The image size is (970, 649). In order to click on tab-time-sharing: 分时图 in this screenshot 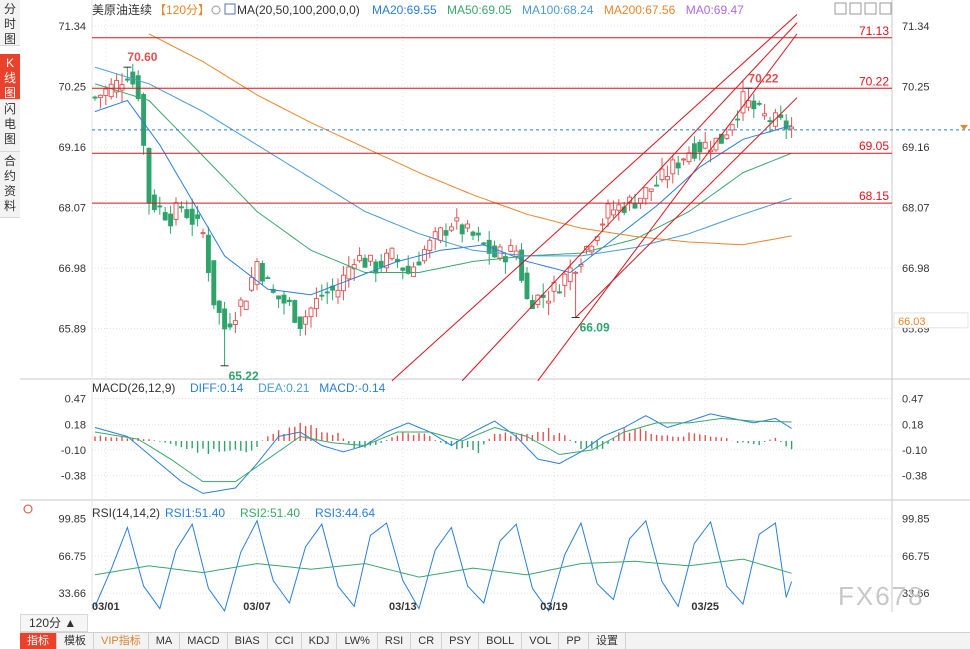, I will do `click(10, 23)`.